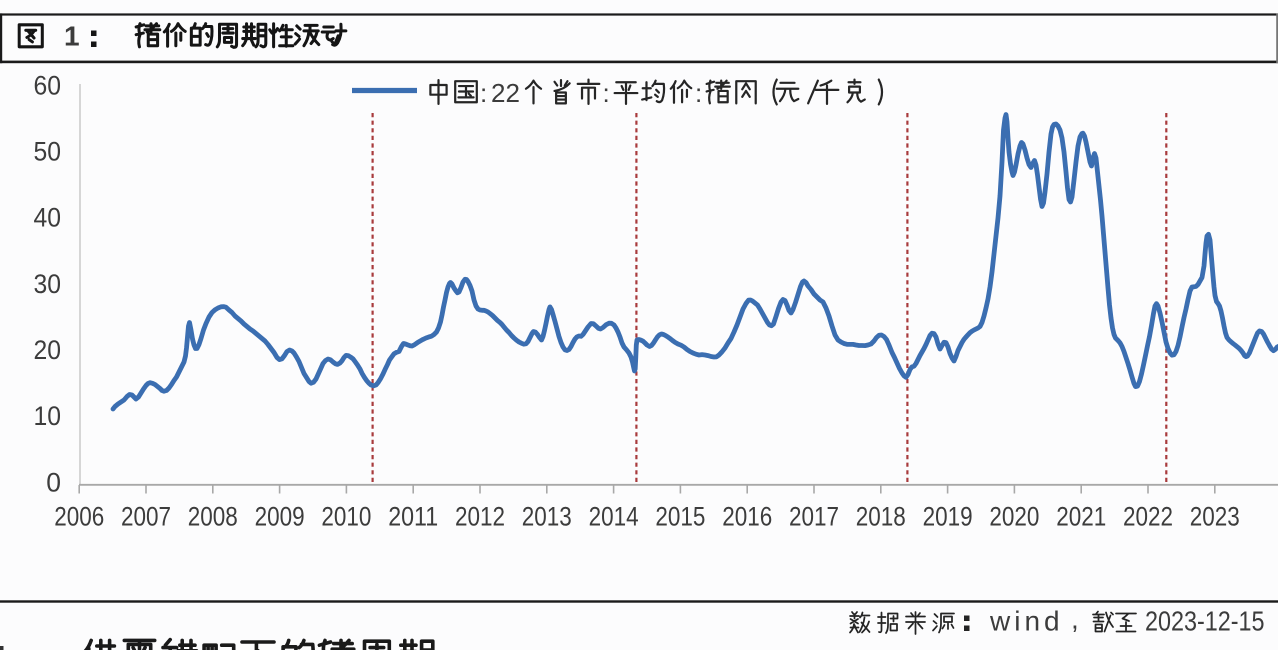  I want to click on svg-text: 2019, so click(948, 517).